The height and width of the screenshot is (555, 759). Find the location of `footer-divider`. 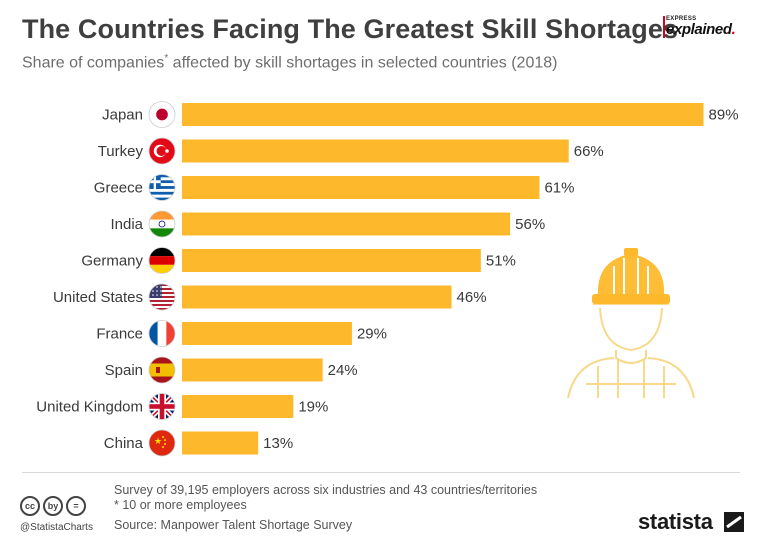

footer-divider is located at coordinates (381, 472).